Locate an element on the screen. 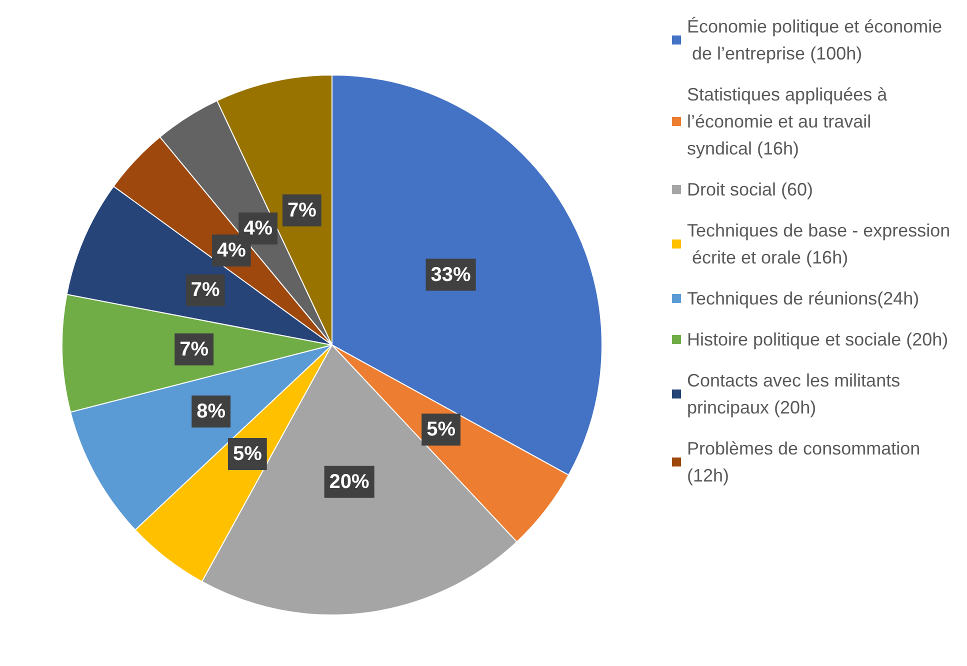  legend-label: Histoire politique et sociale (20h) is located at coordinates (817, 340).